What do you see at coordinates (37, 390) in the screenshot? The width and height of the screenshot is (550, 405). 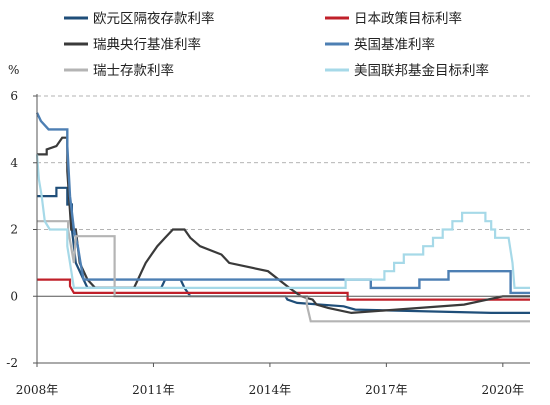 I see `x-tick-label: 2008年` at bounding box center [37, 390].